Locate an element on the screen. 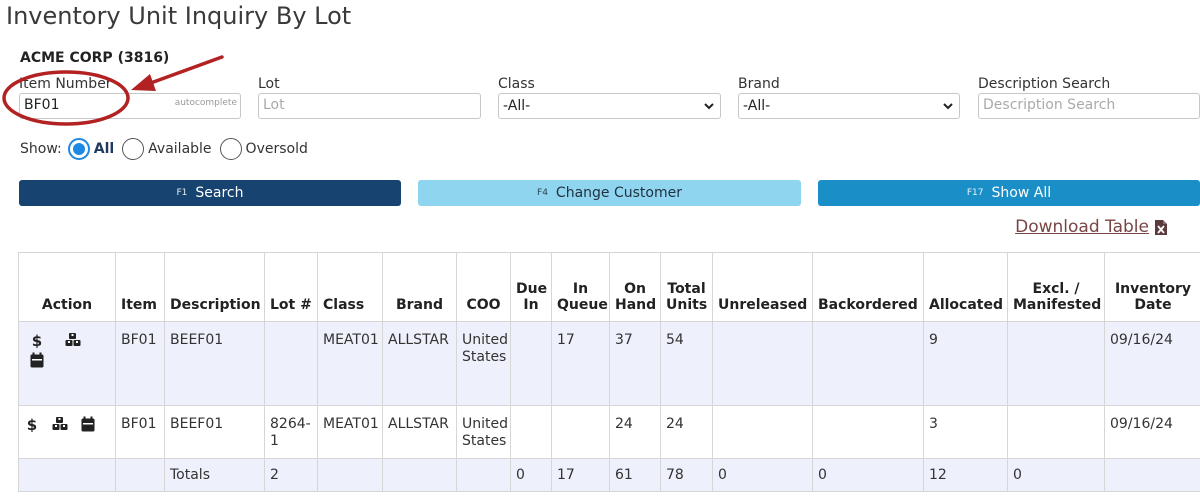 The width and height of the screenshot is (1200, 498). col-header-item: Item is located at coordinates (140, 287).